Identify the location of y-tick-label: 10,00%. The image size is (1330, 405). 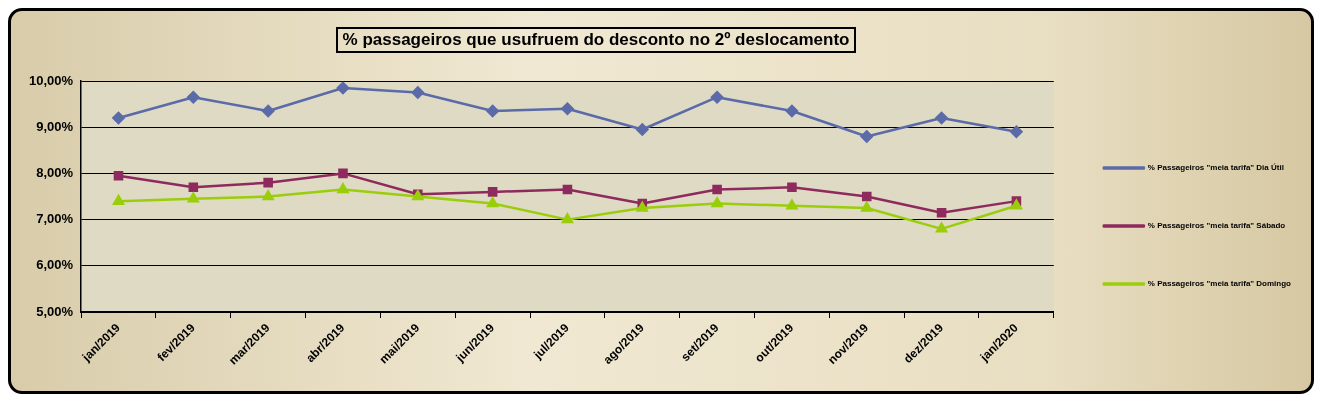
(51, 80).